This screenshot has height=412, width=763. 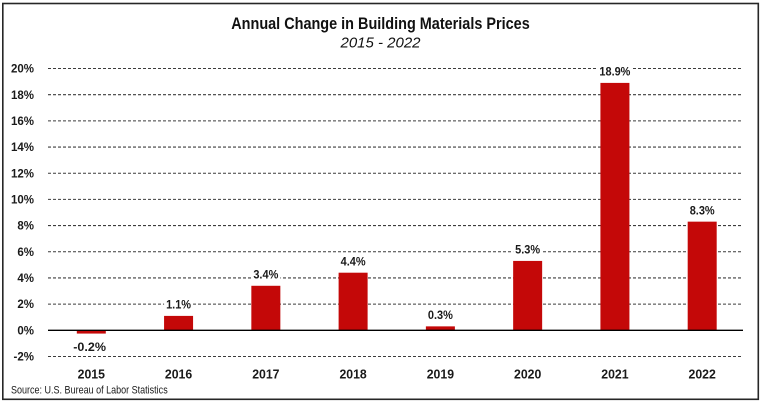 I want to click on svg-text: 20%, so click(x=22, y=70).